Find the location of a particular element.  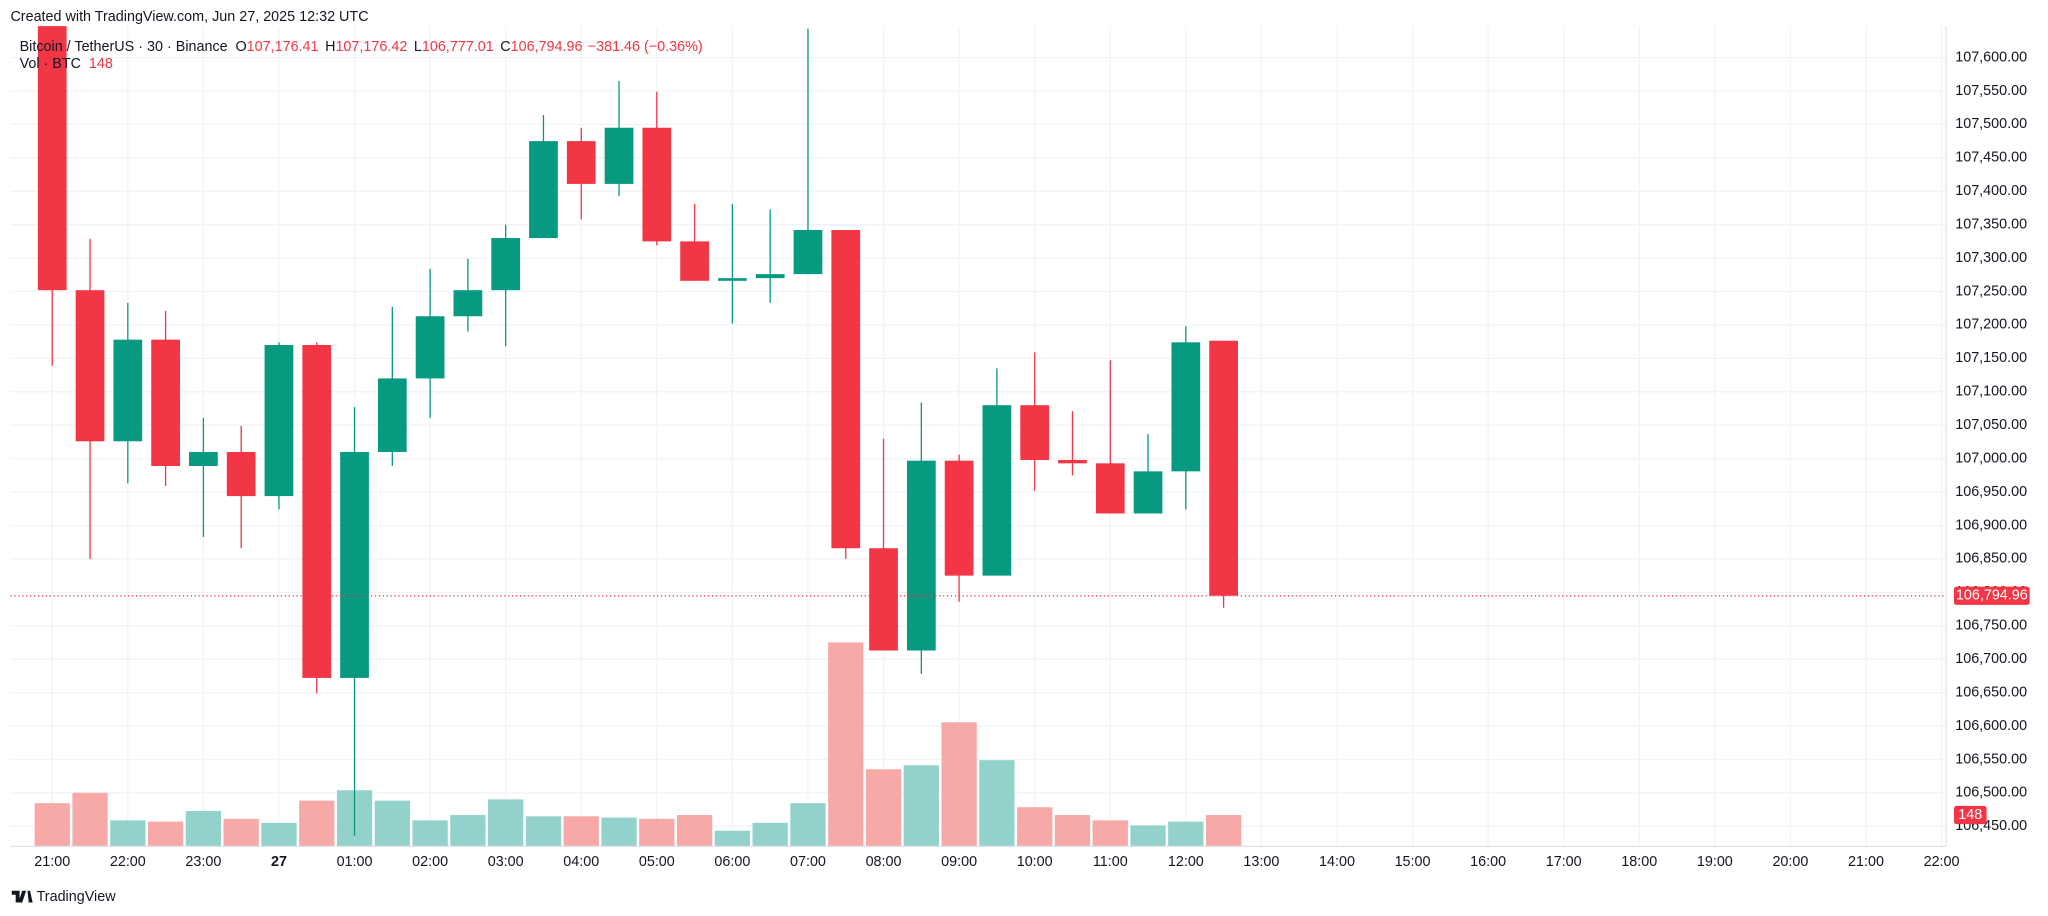

y-tick-label: 107,550.00 is located at coordinates (1991, 91).